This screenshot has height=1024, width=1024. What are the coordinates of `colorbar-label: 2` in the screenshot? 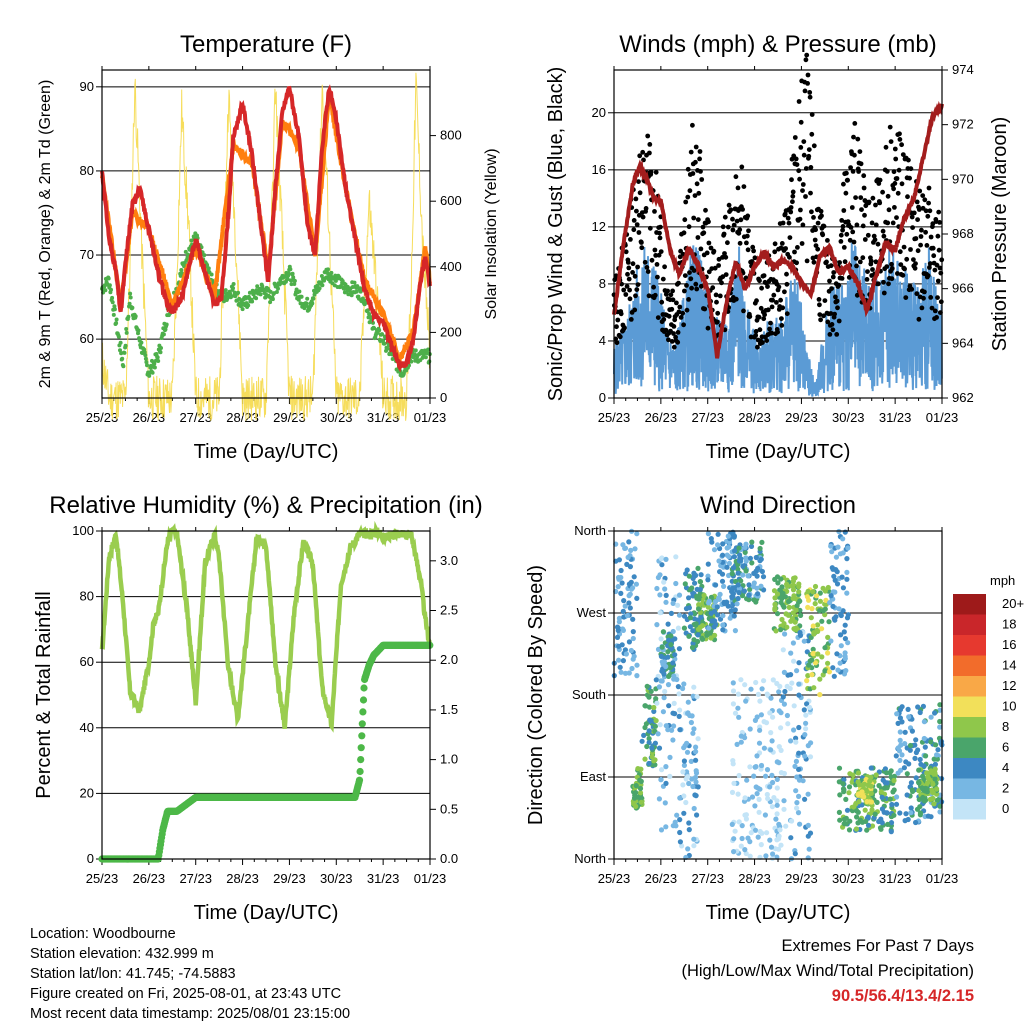 It's located at (1005, 788).